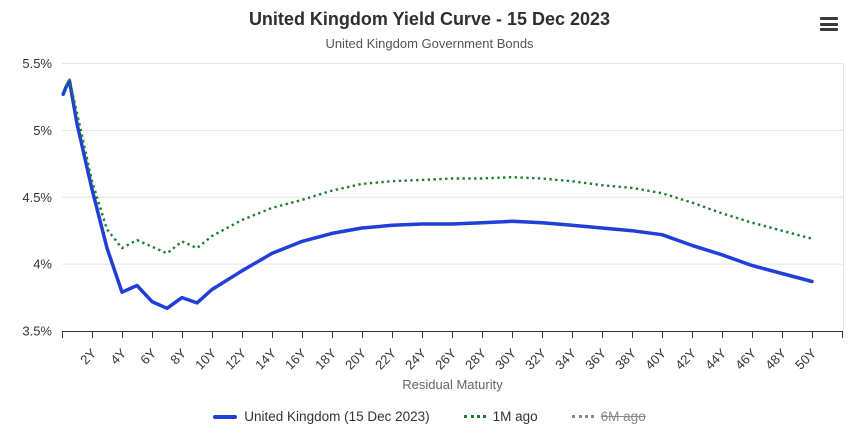 This screenshot has width=859, height=440. What do you see at coordinates (685, 358) in the screenshot?
I see `x-axis-label: 42Y` at bounding box center [685, 358].